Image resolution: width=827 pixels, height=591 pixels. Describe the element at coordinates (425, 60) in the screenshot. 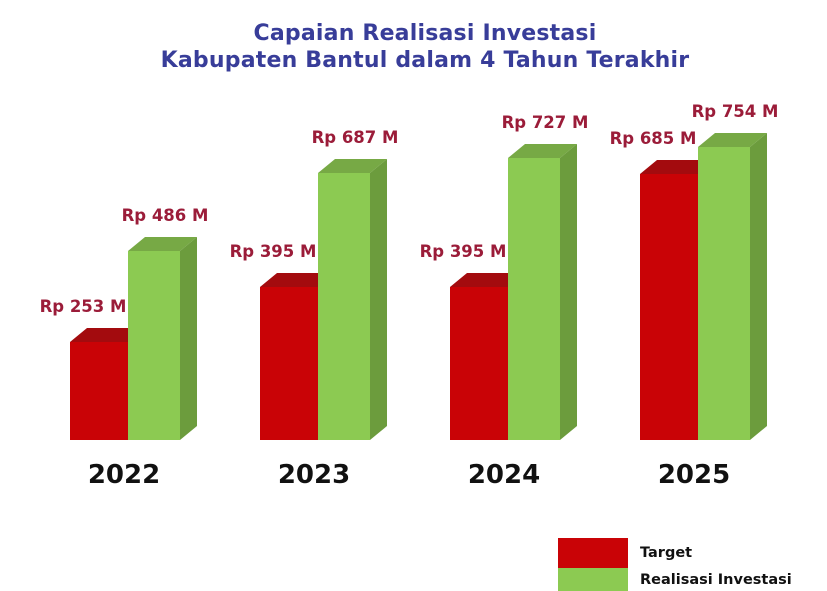

I see `chart-title-line2: Kabupaten Bantul dalam 4 Tahun Terakhir` at that location.